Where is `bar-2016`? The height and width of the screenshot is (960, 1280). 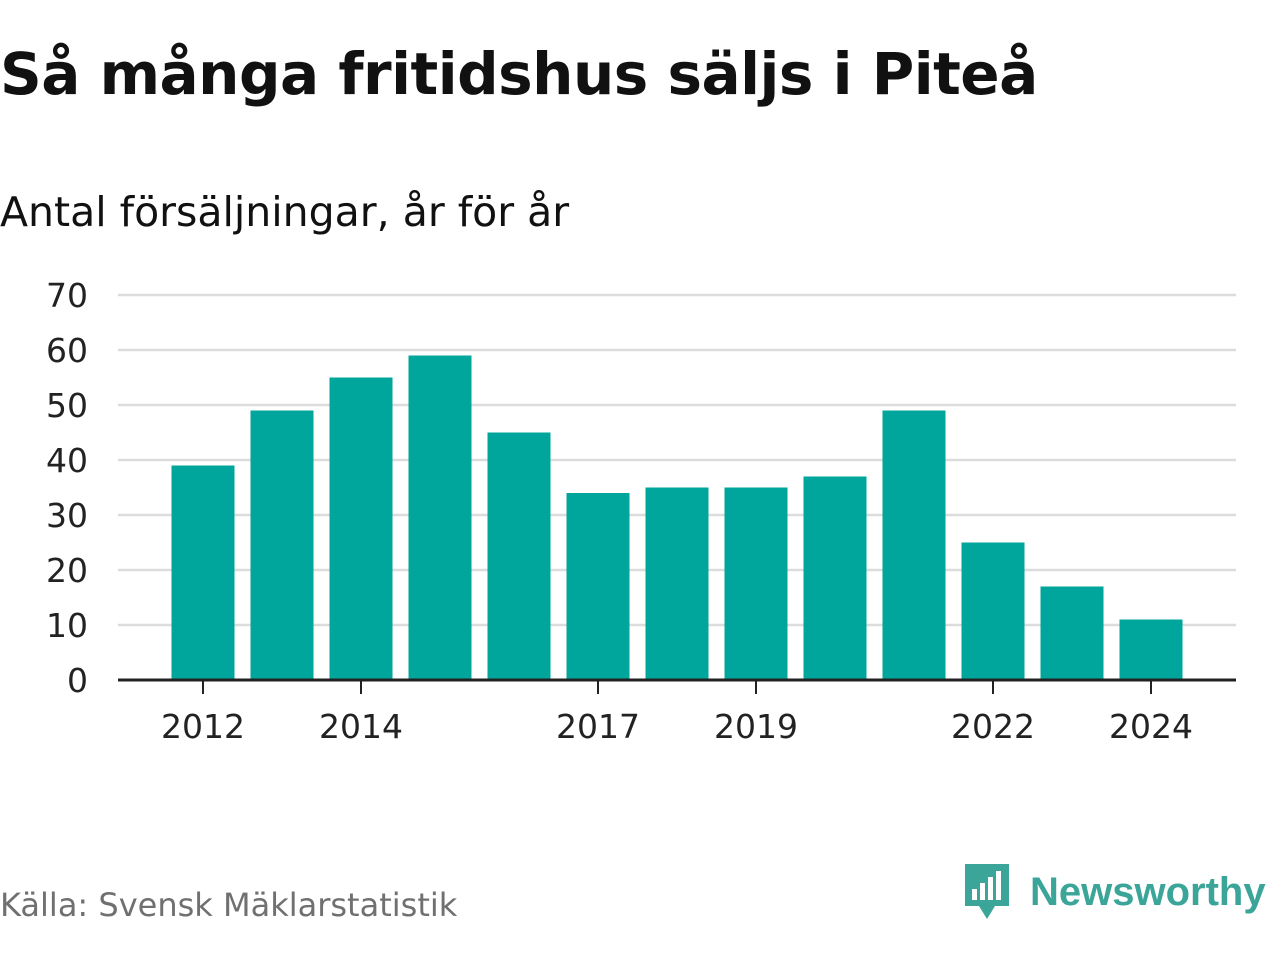 bar-2016 is located at coordinates (519, 556).